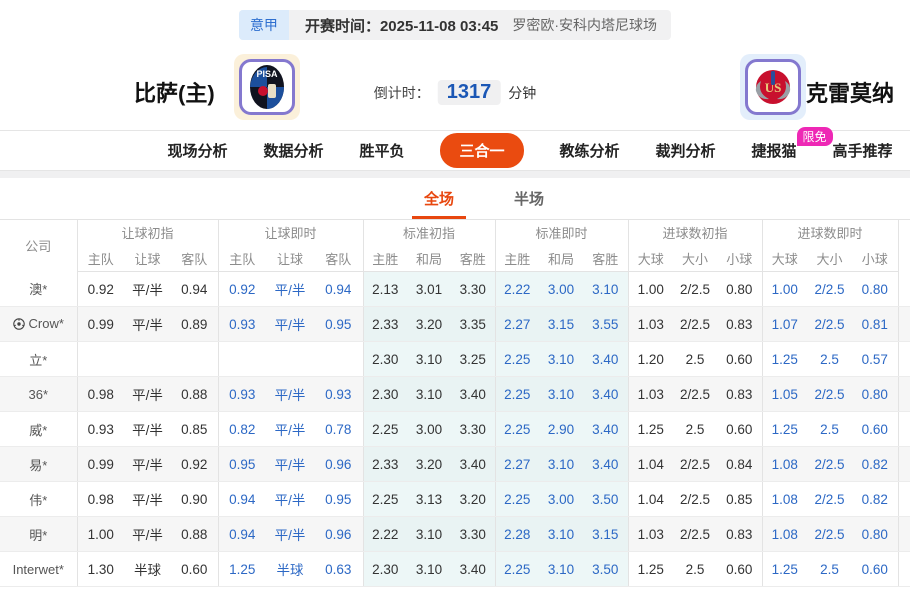 Image resolution: width=910 pixels, height=589 pixels. What do you see at coordinates (147, 569) in the screenshot?
I see `odds-cell: 半球` at bounding box center [147, 569].